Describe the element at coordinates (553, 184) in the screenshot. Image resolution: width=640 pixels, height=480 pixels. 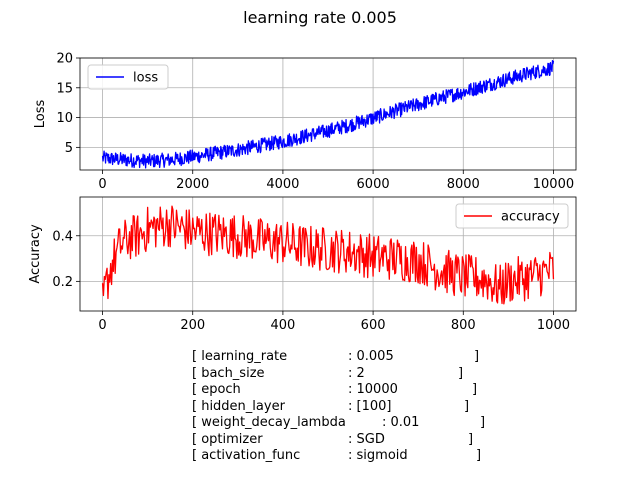
I see `x-tick-label: 10000` at that location.